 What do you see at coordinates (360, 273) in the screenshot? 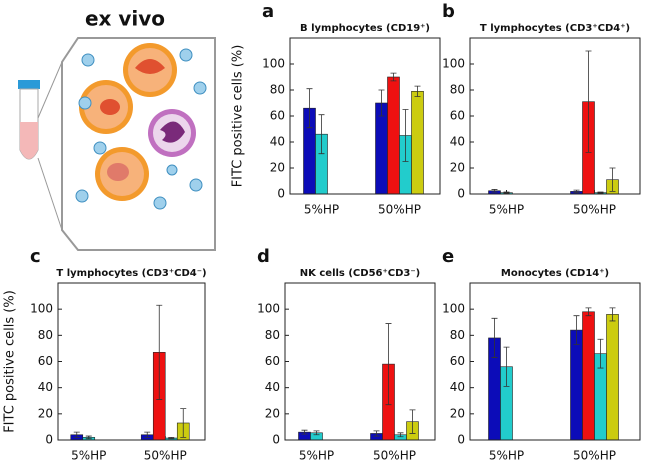
I see `chart-title: NK cells (CD56⁺CD3⁻)` at bounding box center [360, 273].